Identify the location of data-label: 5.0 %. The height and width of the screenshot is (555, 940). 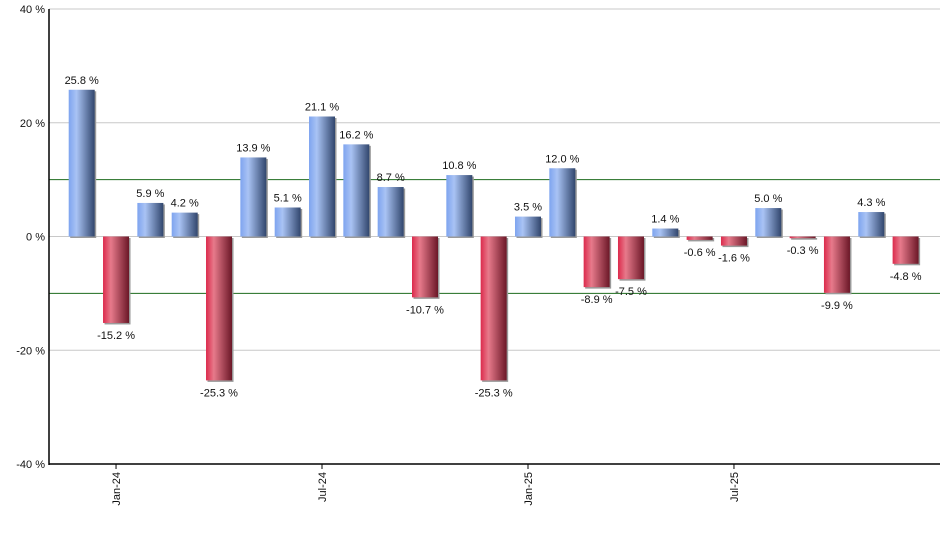
(768, 199).